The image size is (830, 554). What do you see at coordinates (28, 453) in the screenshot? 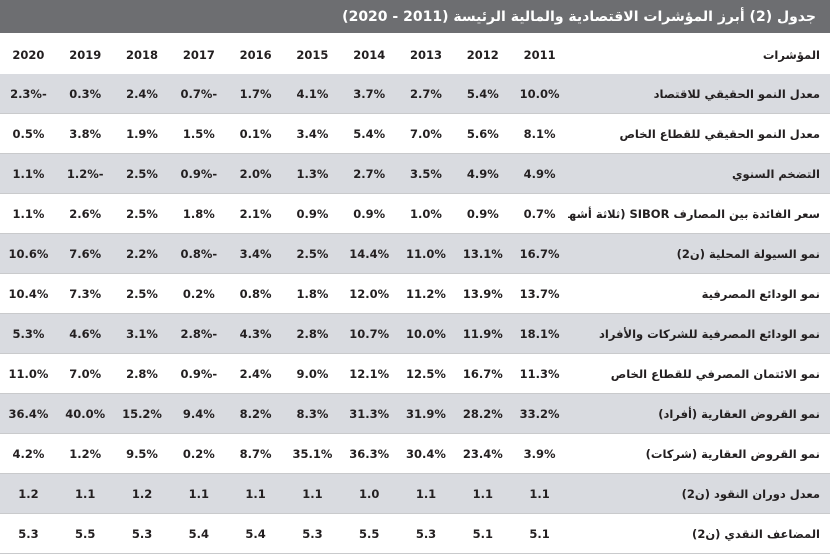
I see `value-cell: 4.2%` at bounding box center [28, 453].